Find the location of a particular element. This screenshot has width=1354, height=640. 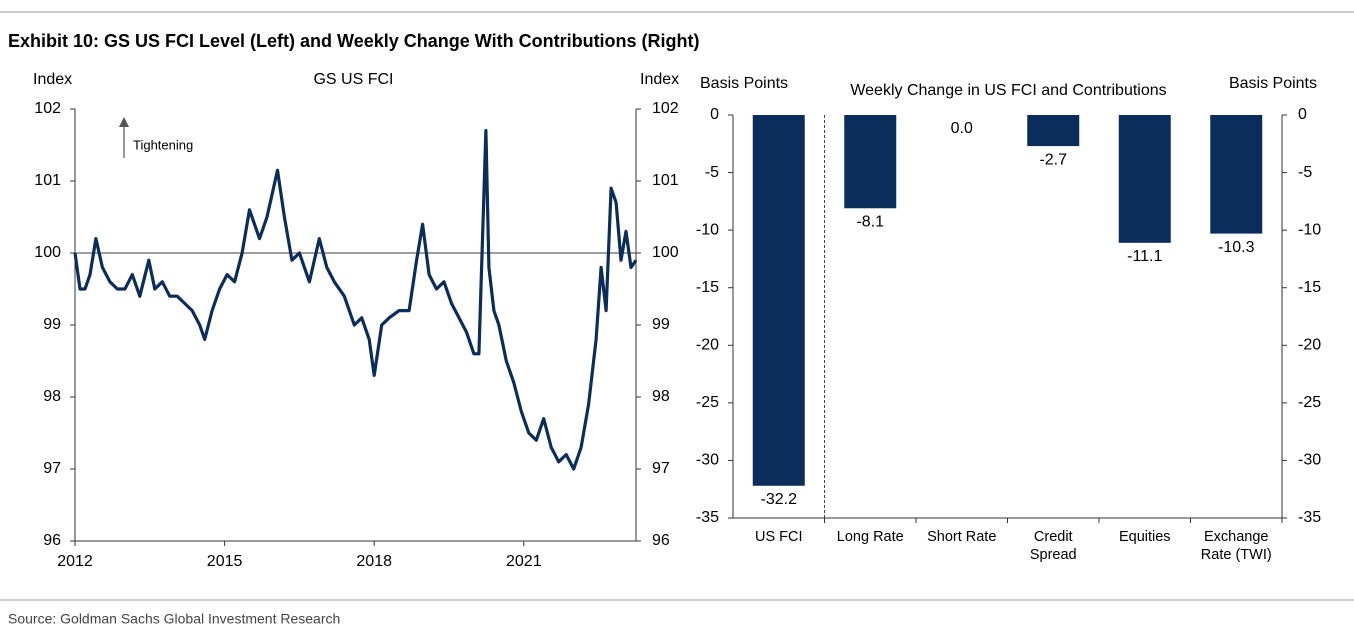

y2-tick-label: -35 is located at coordinates (1309, 517).